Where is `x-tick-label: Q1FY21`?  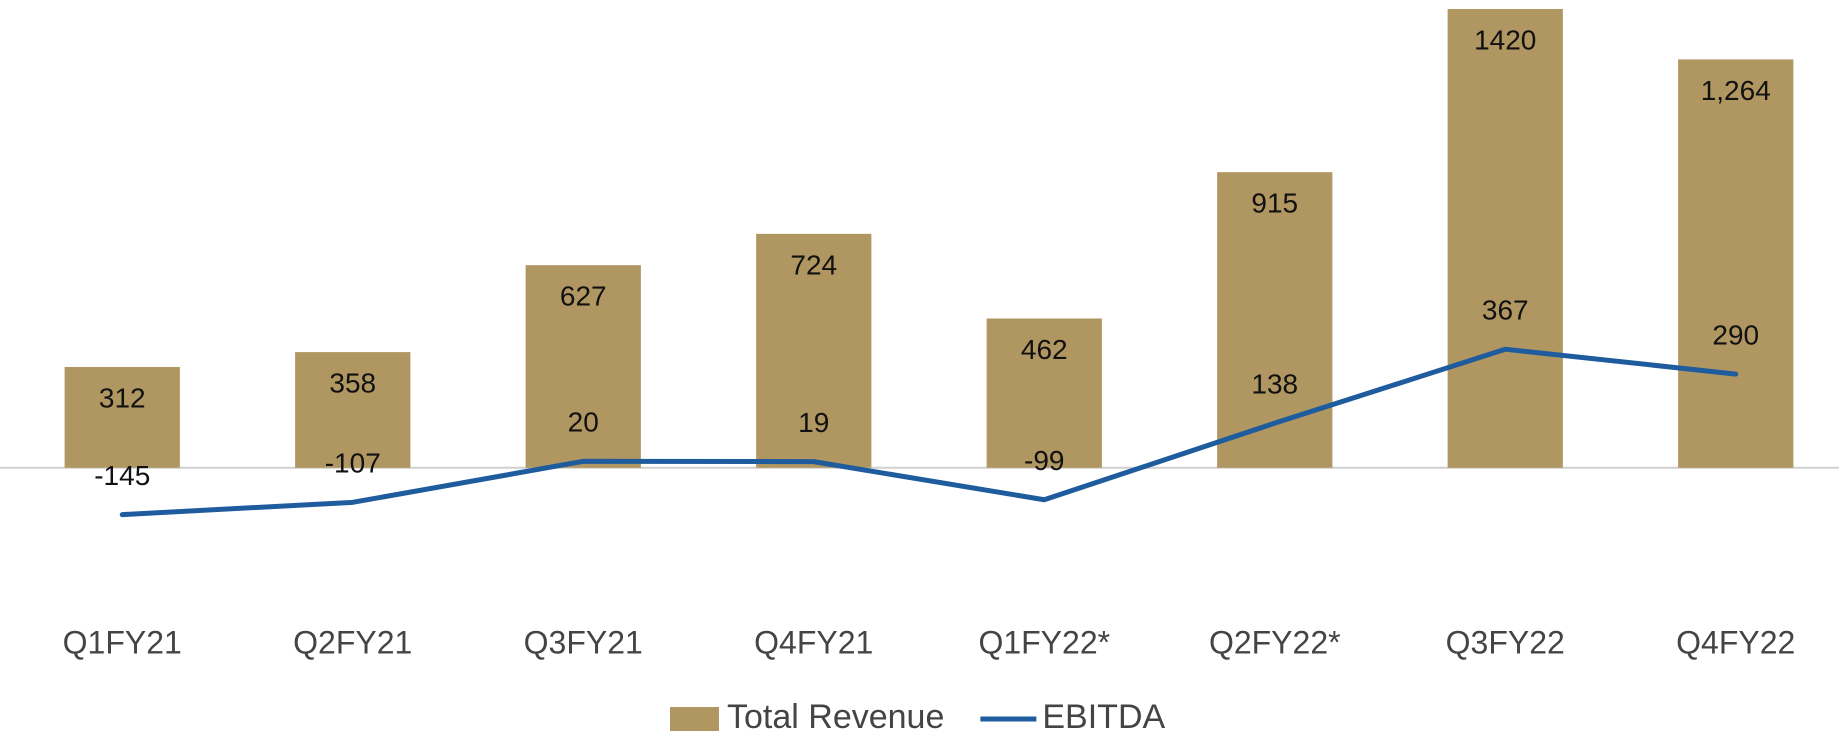
x-tick-label: Q1FY21 is located at coordinates (122, 642).